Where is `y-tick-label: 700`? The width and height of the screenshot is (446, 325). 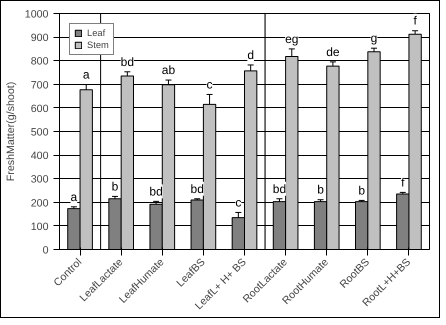
y-tick-label: 700 is located at coordinates (39, 85).